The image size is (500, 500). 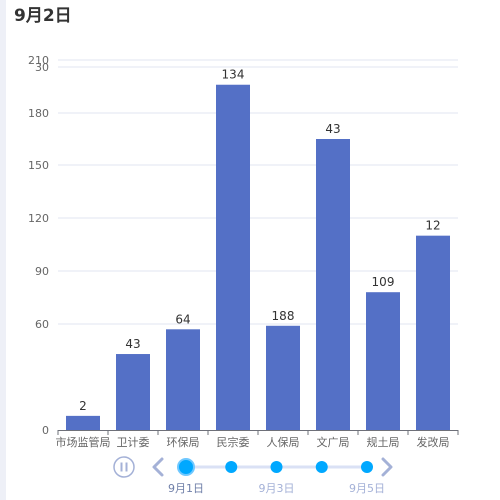 What do you see at coordinates (42, 67) in the screenshot?
I see `y-tick-label: 30` at bounding box center [42, 67].